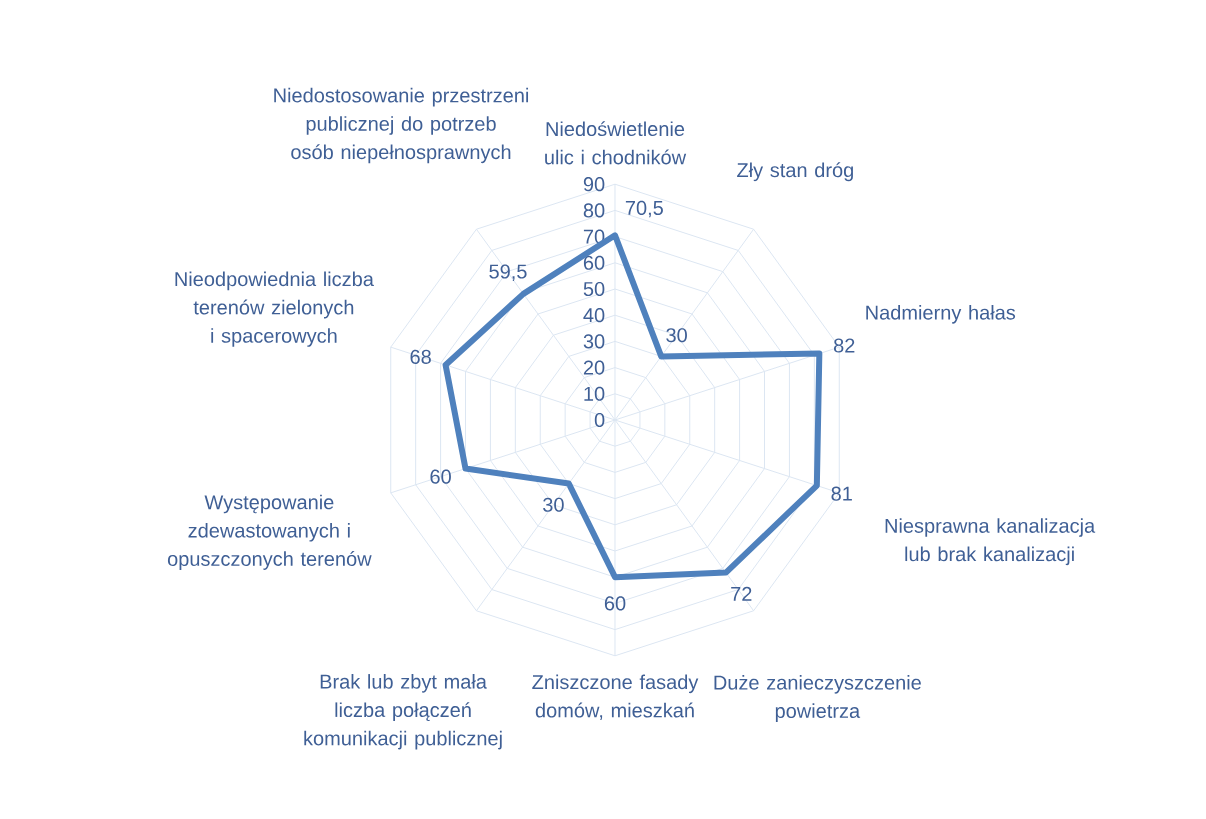 The width and height of the screenshot is (1206, 819). I want to click on y-tick-label: 40, so click(594, 315).